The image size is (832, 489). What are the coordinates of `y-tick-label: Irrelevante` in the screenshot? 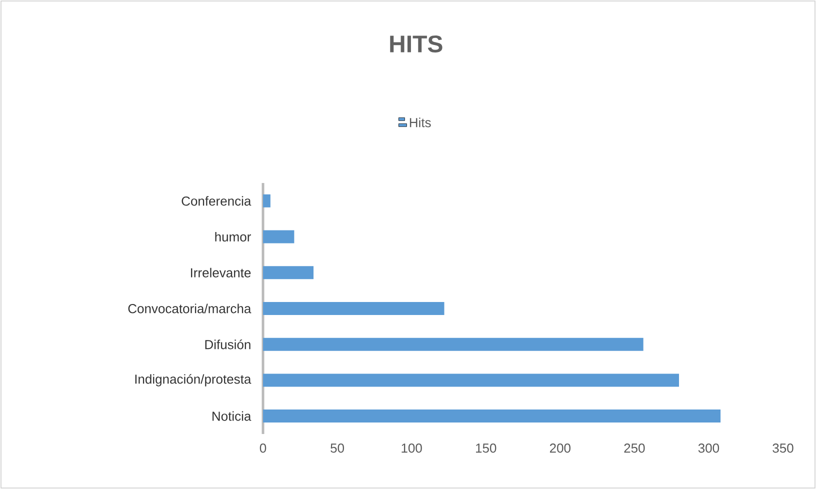 It's located at (220, 273).